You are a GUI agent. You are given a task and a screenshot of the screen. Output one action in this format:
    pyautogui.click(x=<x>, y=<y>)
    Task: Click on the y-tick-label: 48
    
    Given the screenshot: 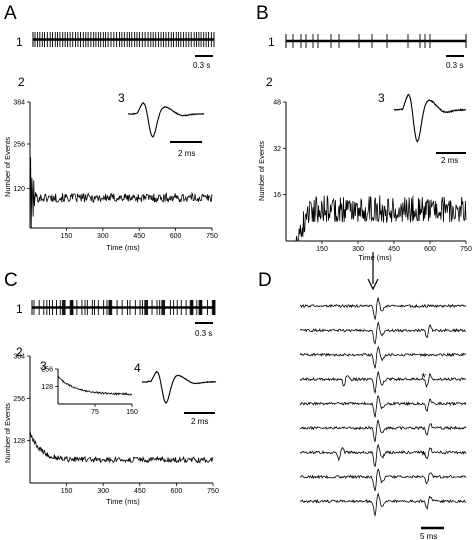 What is the action you would take?
    pyautogui.click(x=277, y=103)
    